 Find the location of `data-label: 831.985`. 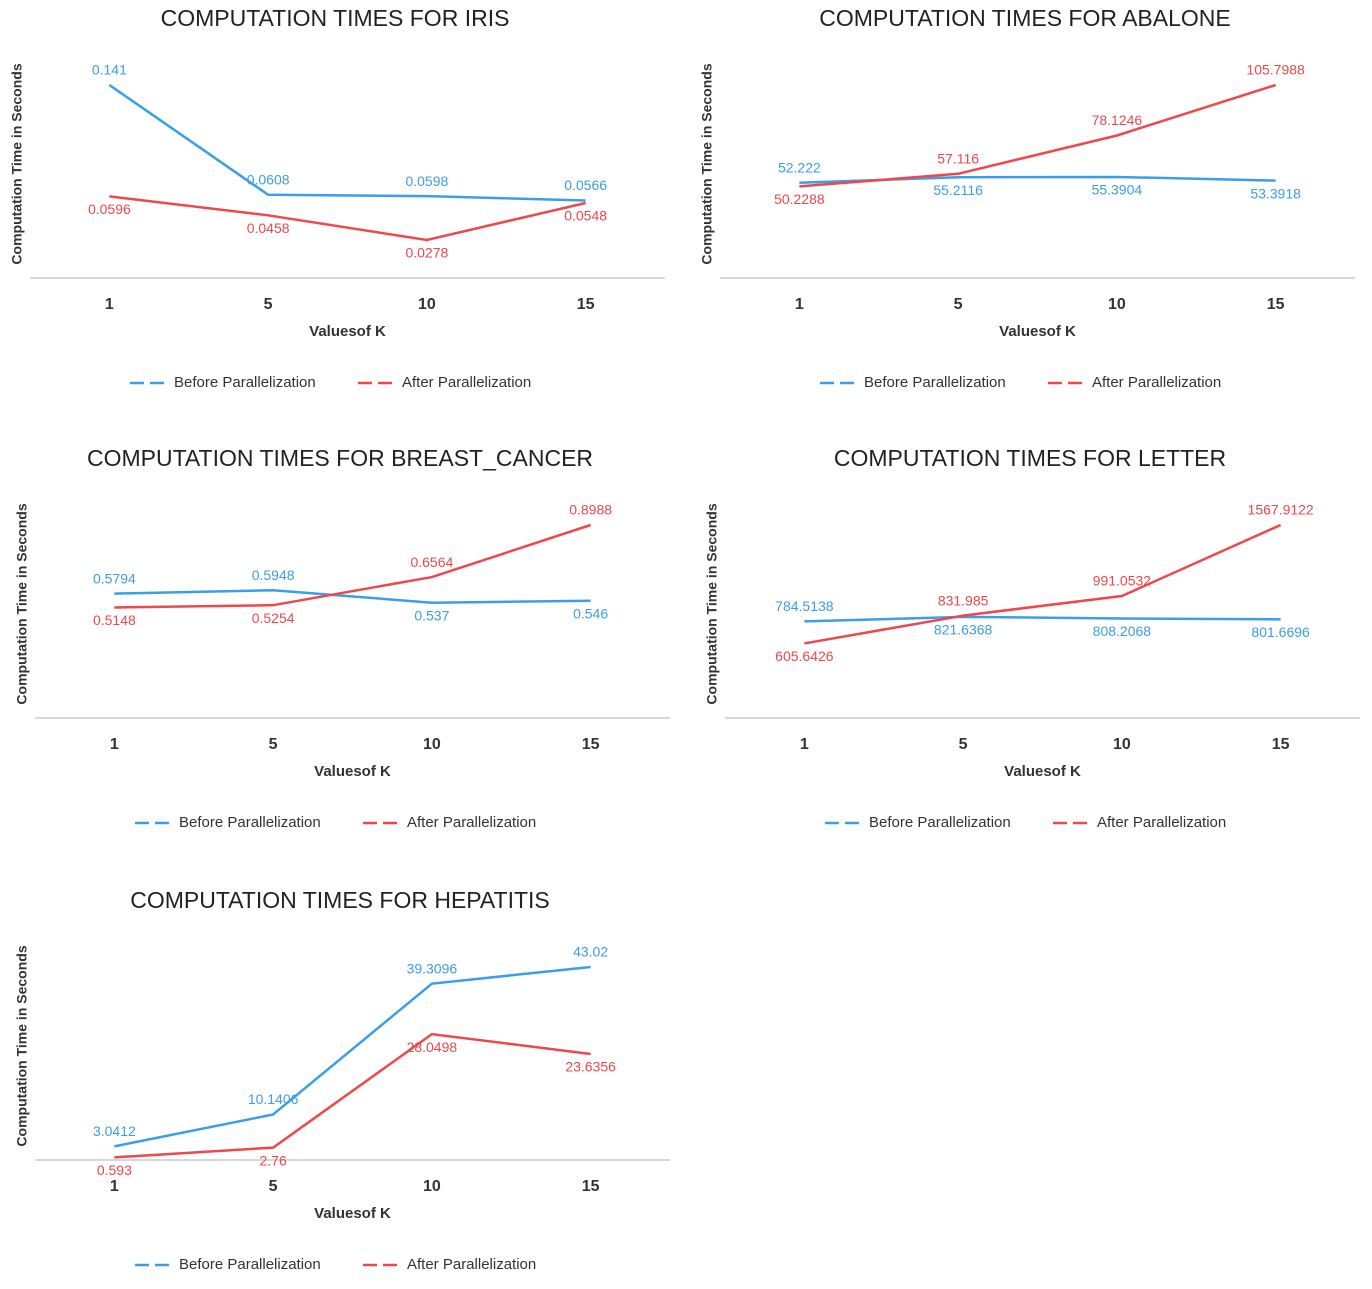

data-label: 831.985 is located at coordinates (963, 600).